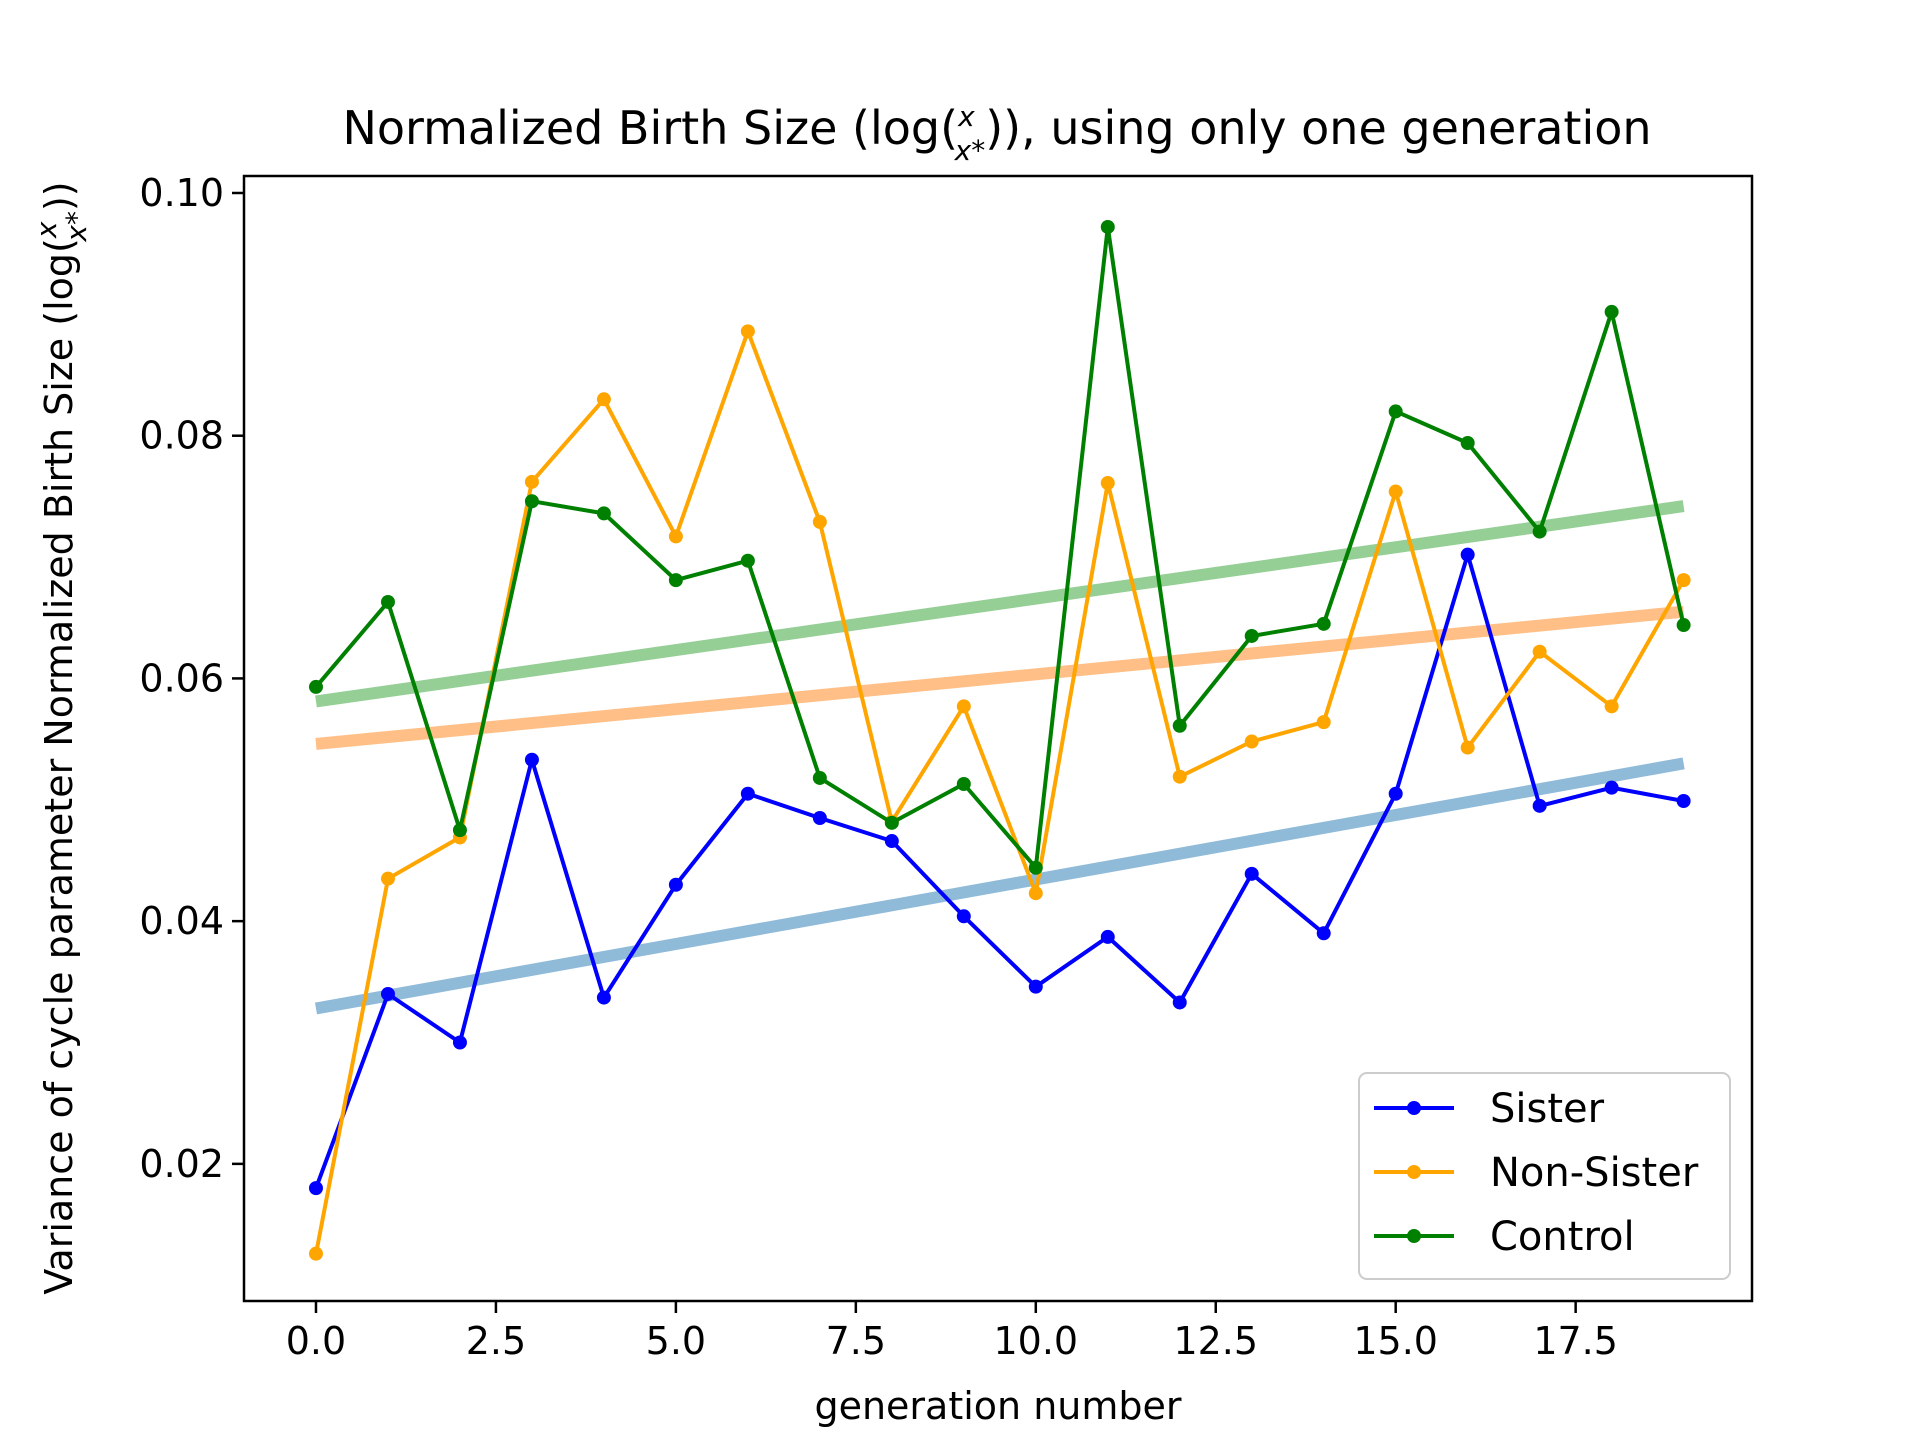 This screenshot has height=1440, width=1920. Describe the element at coordinates (46, 230) in the screenshot. I see `y-axis-label-frac-num: x` at that location.